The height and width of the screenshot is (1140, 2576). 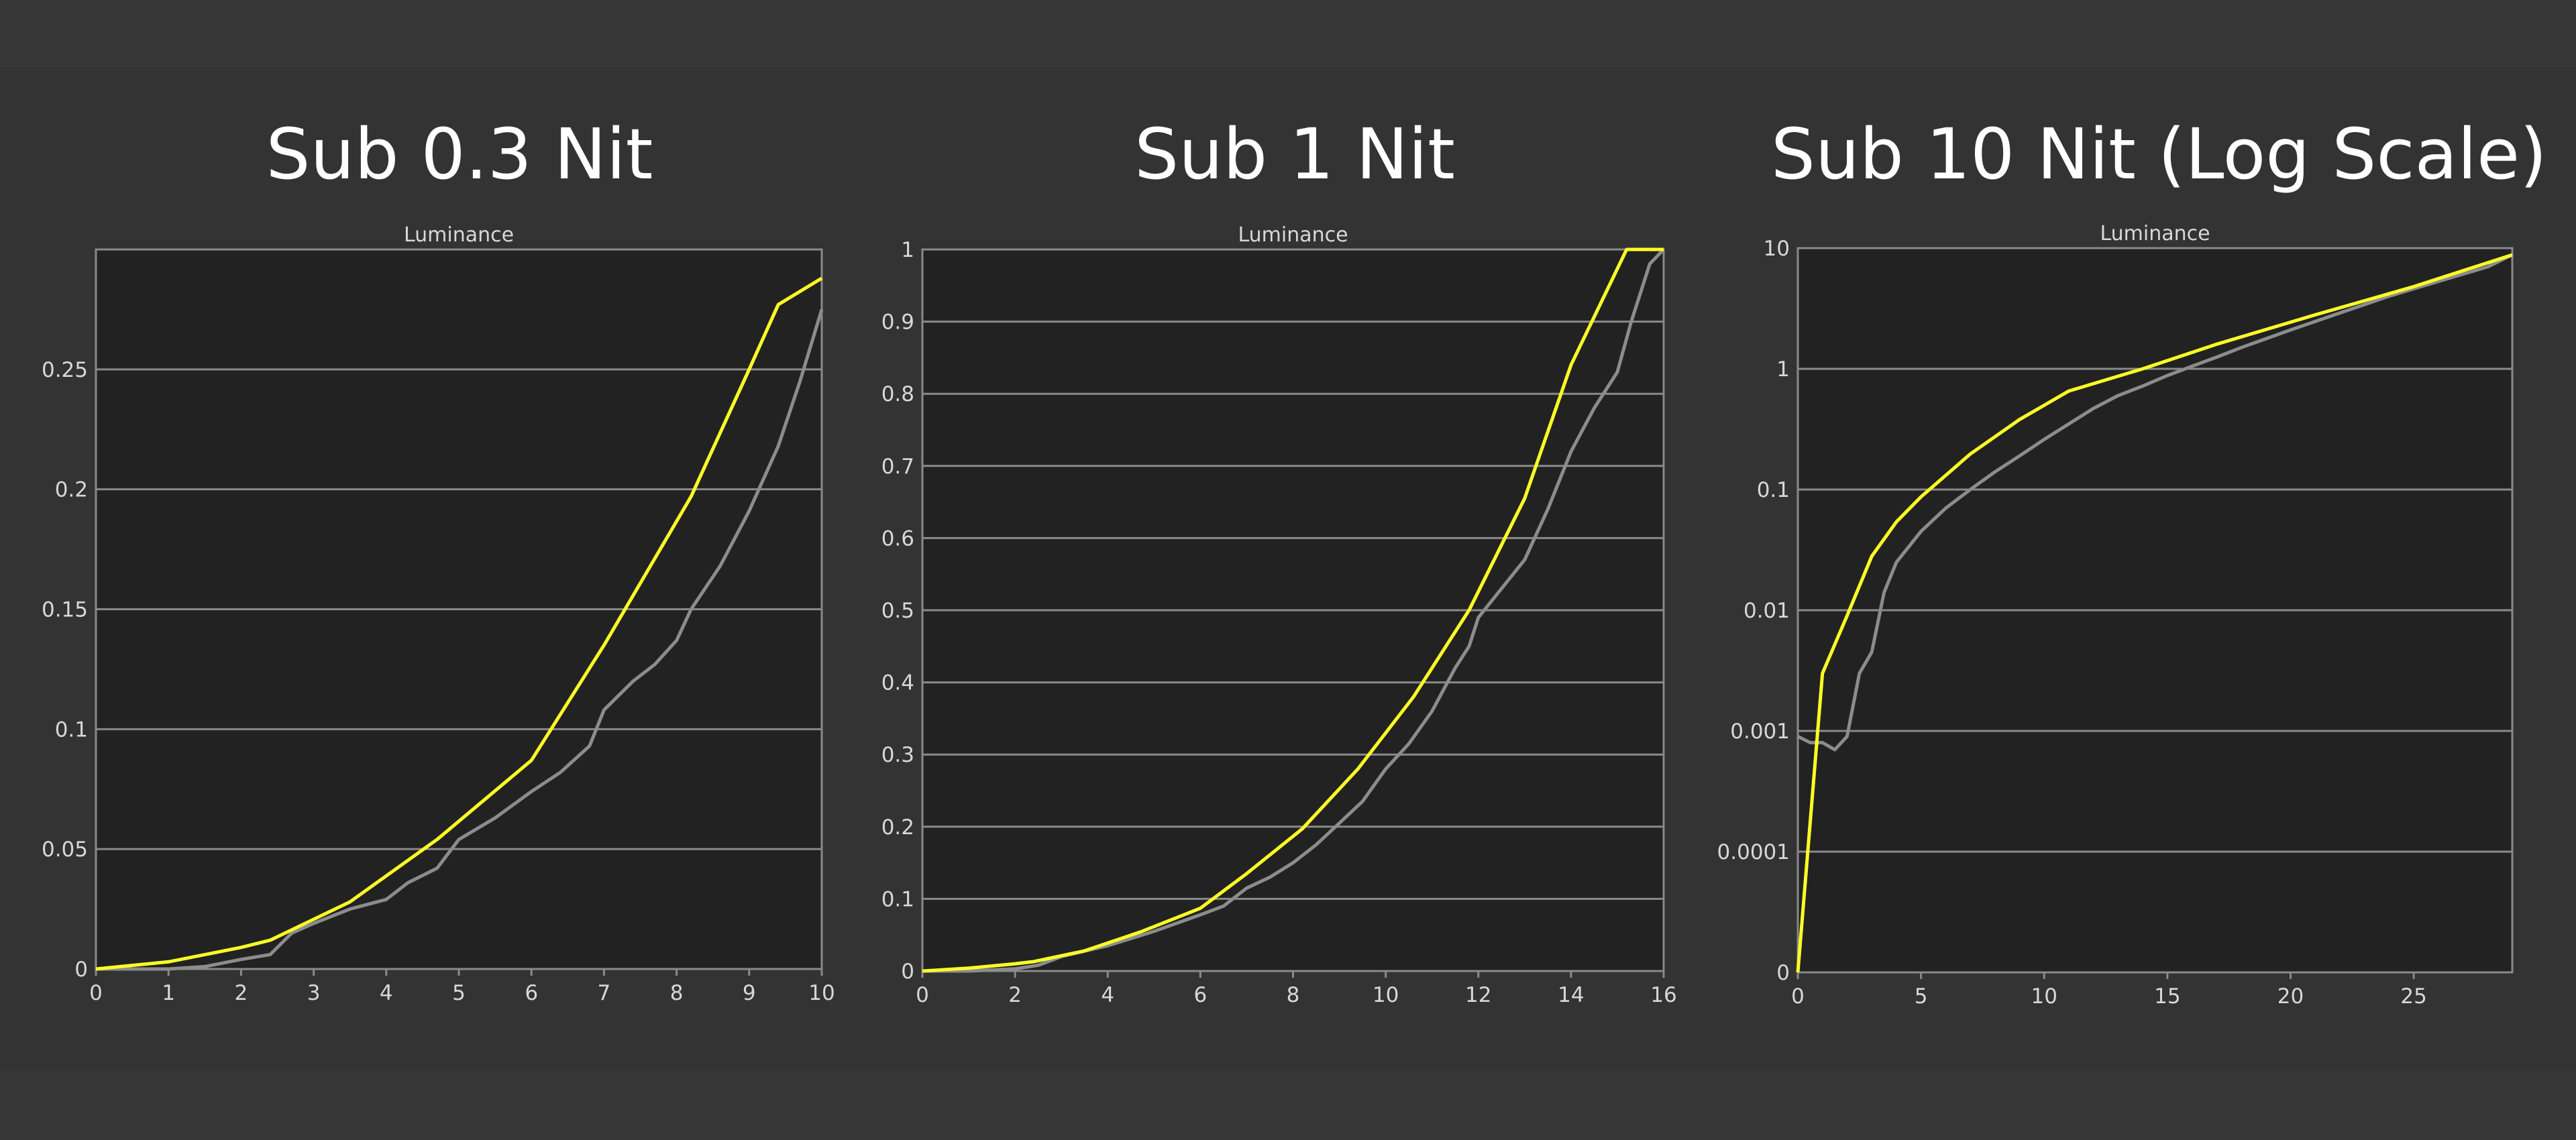 I want to click on x-tick-label: 3, so click(x=314, y=993).